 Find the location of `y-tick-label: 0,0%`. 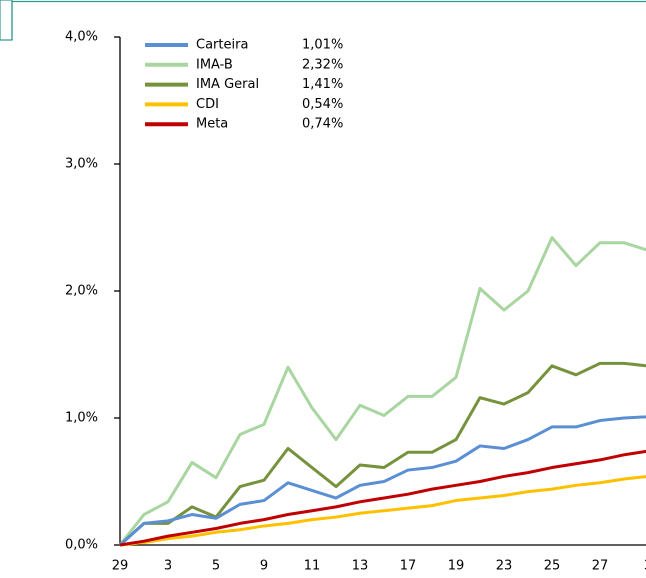

y-tick-label: 0,0% is located at coordinates (81, 545).